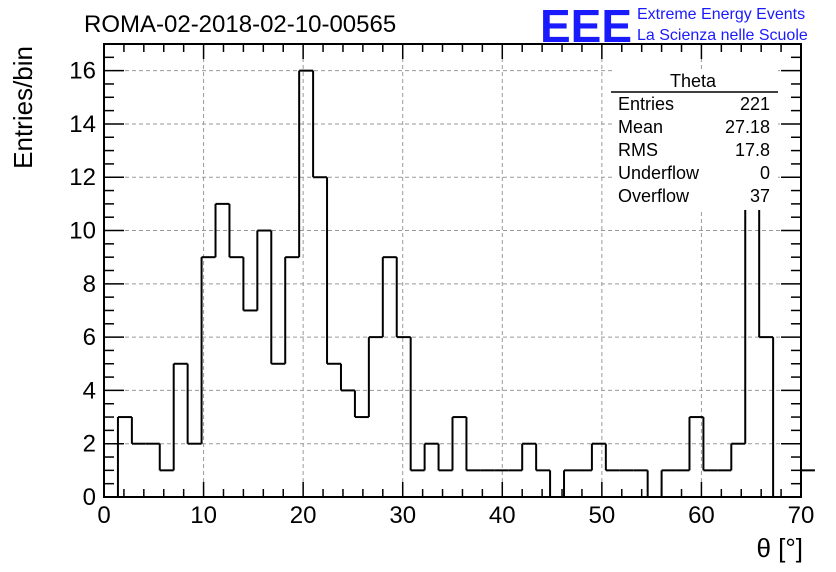 The width and height of the screenshot is (836, 572). Describe the element at coordinates (721, 14) in the screenshot. I see `logo-line1: Extreme Energy Events` at that location.